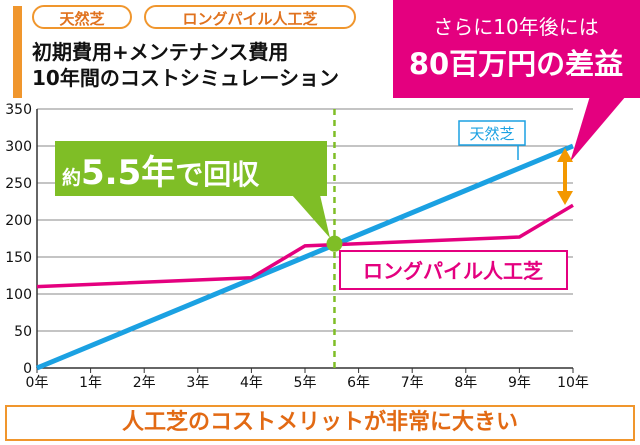 This screenshot has height=445, width=640. What do you see at coordinates (82, 17) in the screenshot?
I see `tag-natural-turf: 天然芝` at bounding box center [82, 17].